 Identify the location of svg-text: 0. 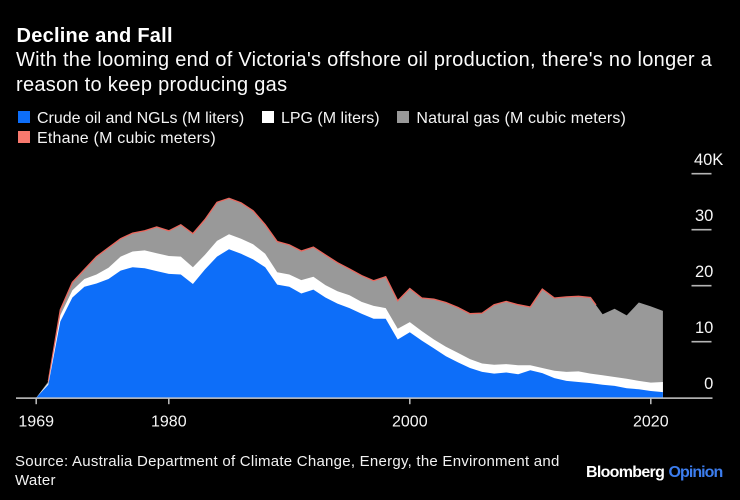
(708, 384).